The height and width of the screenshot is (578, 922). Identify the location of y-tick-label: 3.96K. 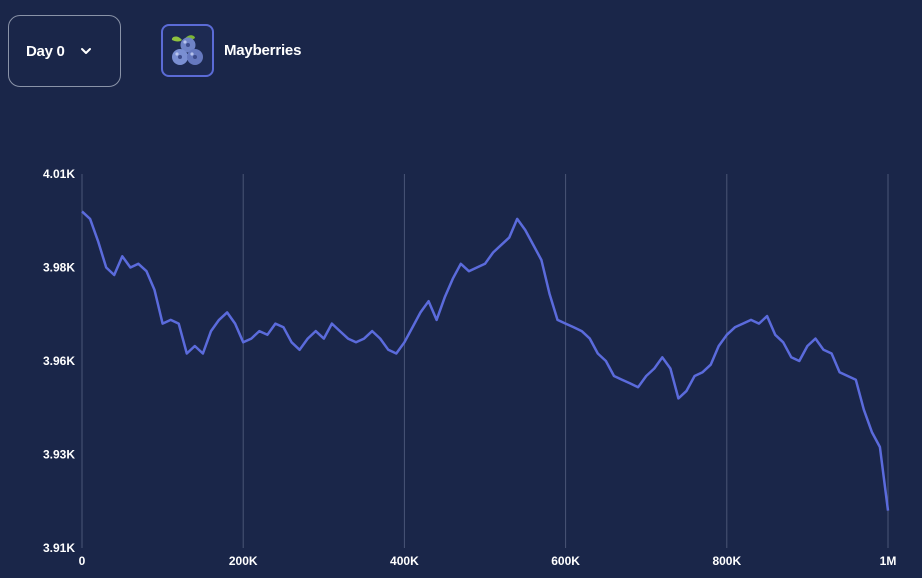
(59, 361).